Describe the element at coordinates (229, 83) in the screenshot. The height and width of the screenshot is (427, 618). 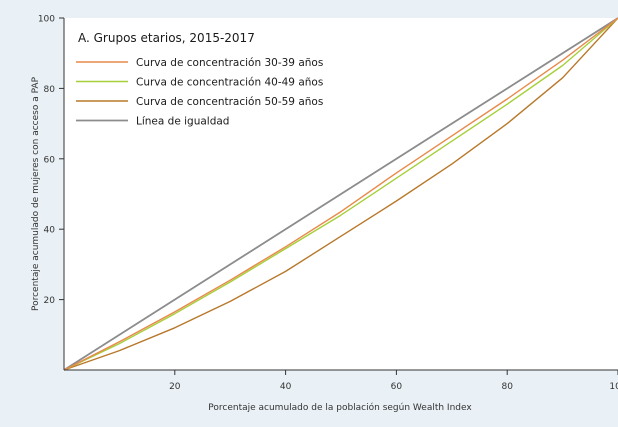
I see `legend-label-2: Curva de concentración 40-49 años` at that location.